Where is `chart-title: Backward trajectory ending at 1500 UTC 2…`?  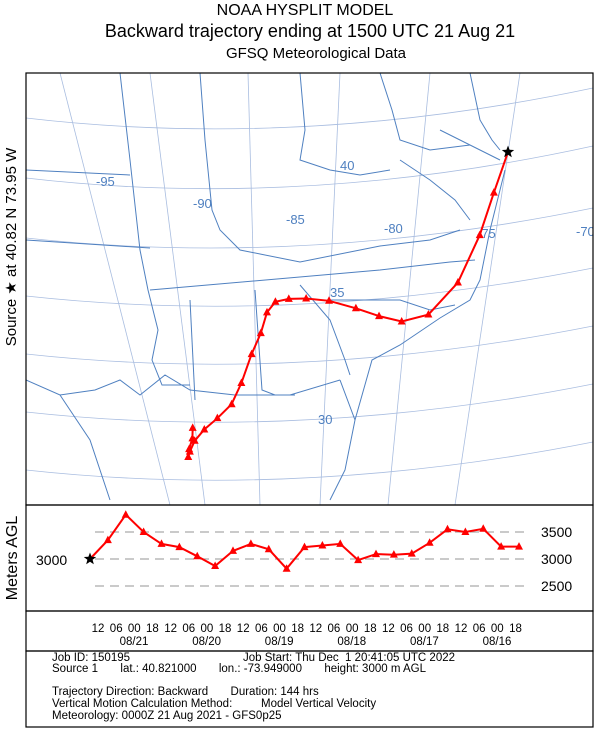 chart-title: Backward trajectory ending at 1500 UTC 2… is located at coordinates (310, 31).